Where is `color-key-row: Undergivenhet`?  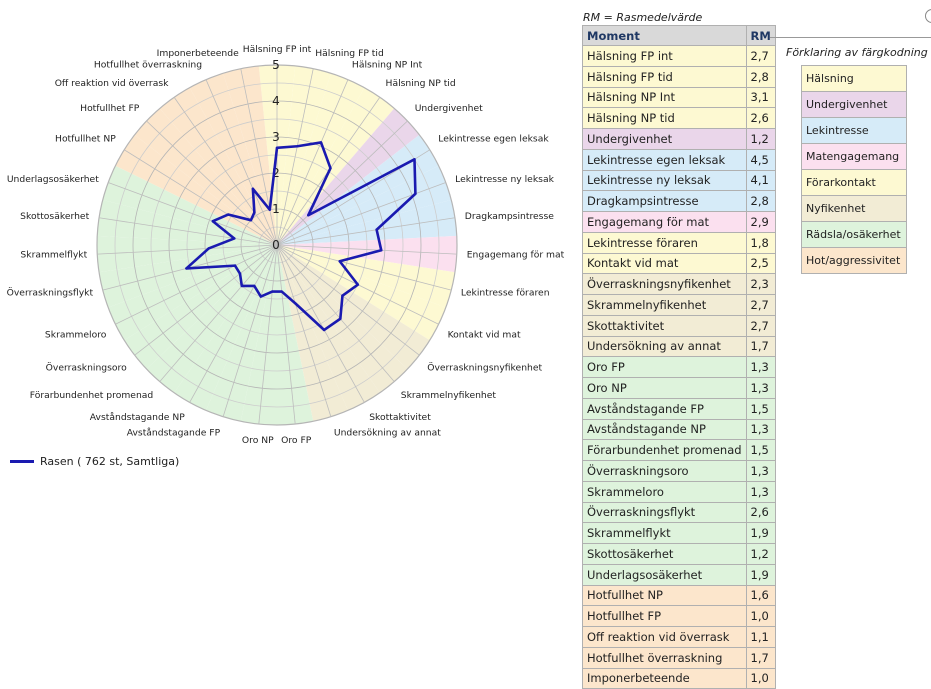 color-key-row: Undergivenhet is located at coordinates (854, 104).